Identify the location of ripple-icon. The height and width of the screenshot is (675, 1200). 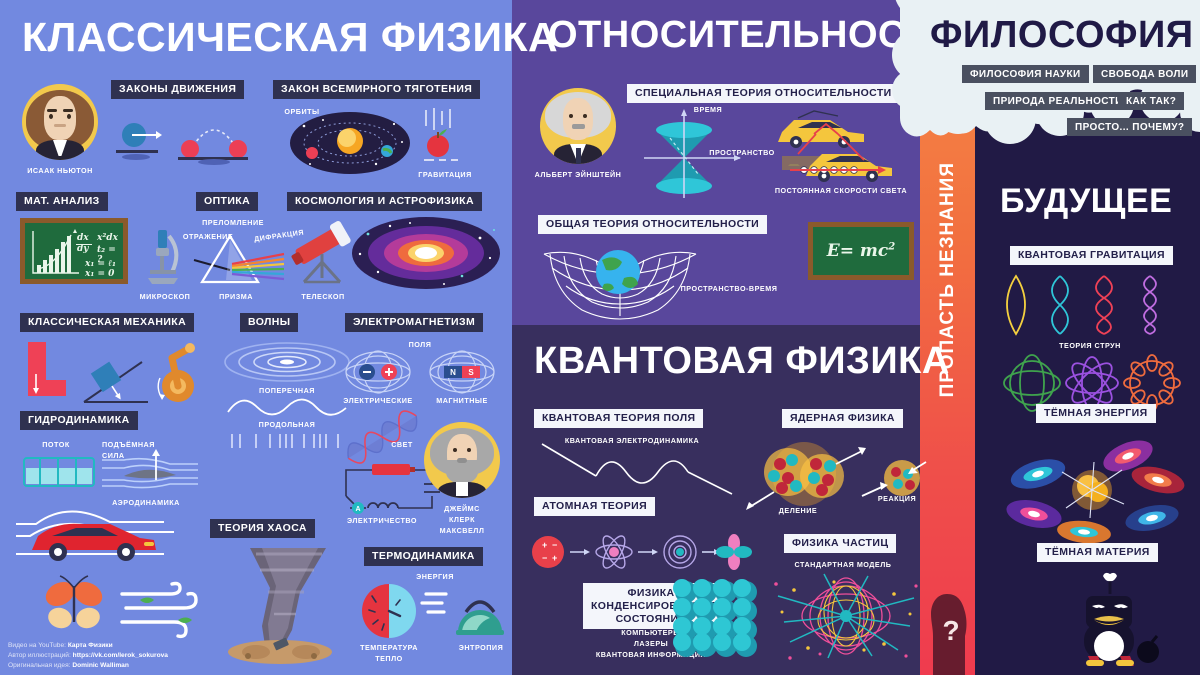
(287, 362).